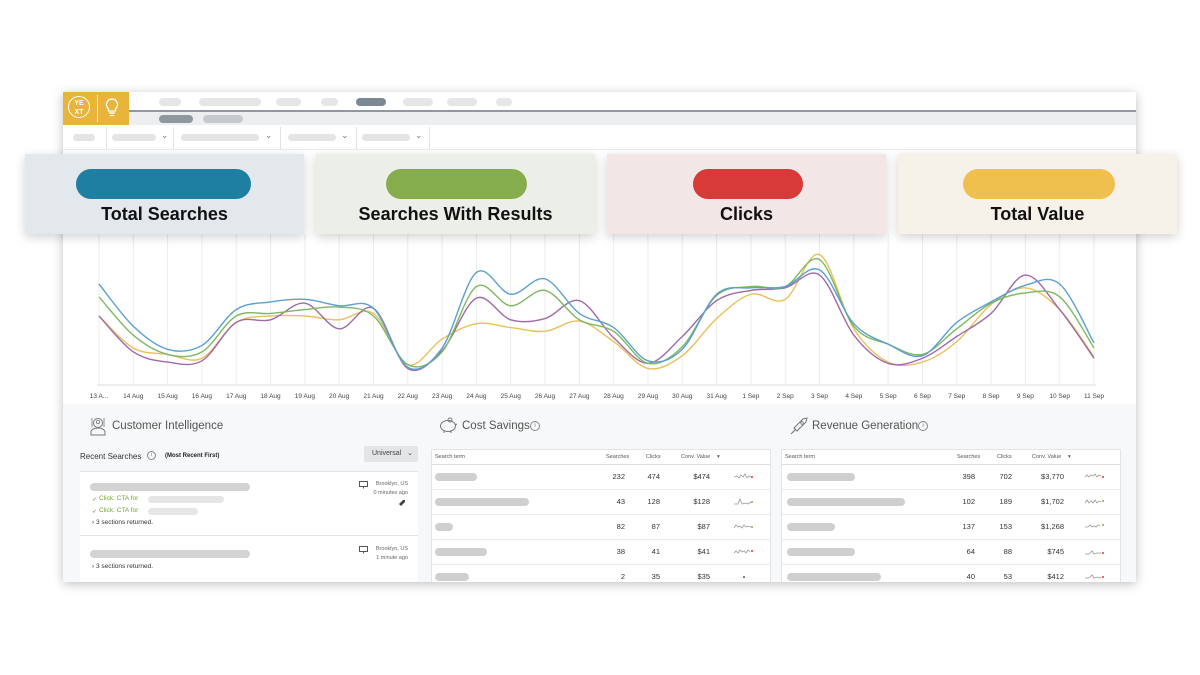  I want to click on x-tick-label: 1 Sep, so click(750, 396).